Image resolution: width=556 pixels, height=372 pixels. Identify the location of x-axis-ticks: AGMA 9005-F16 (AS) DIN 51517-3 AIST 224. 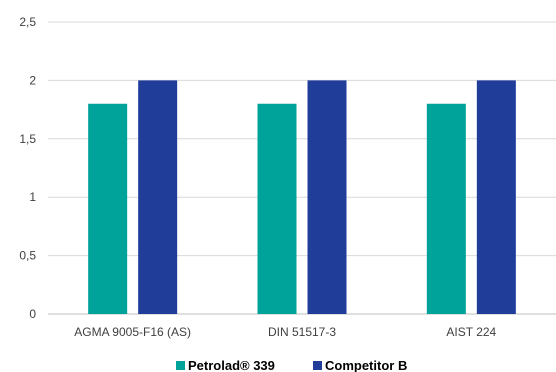
(285, 332).